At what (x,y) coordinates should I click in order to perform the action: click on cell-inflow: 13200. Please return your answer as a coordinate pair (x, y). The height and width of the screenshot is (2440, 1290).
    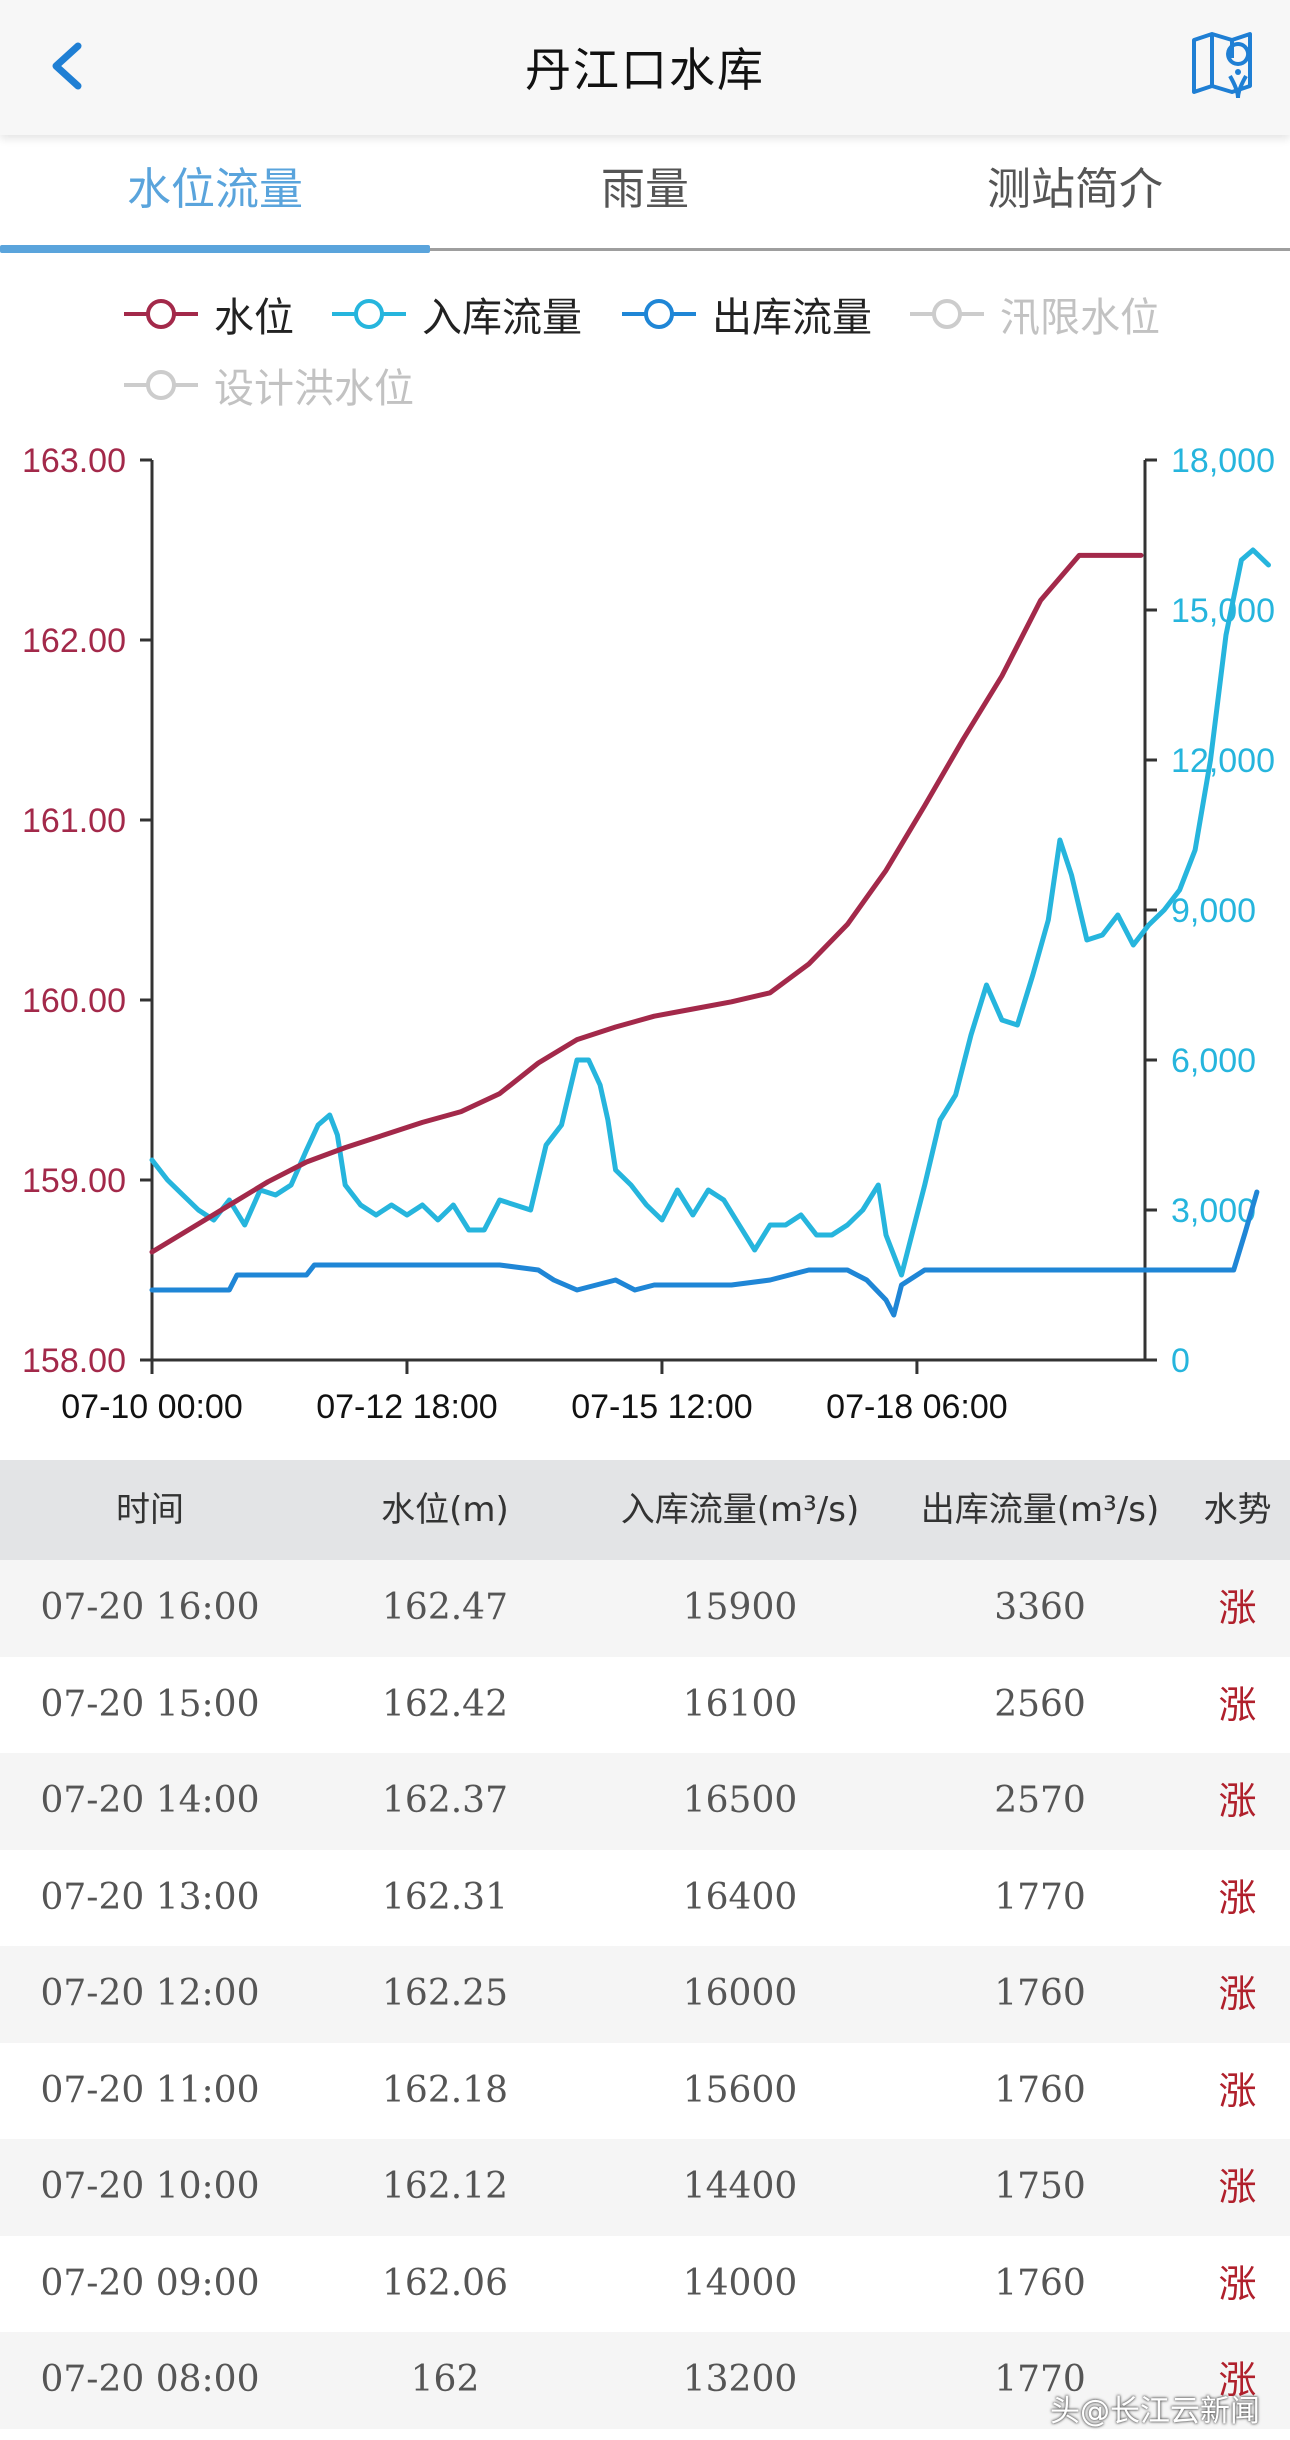
    Looking at the image, I should click on (740, 2379).